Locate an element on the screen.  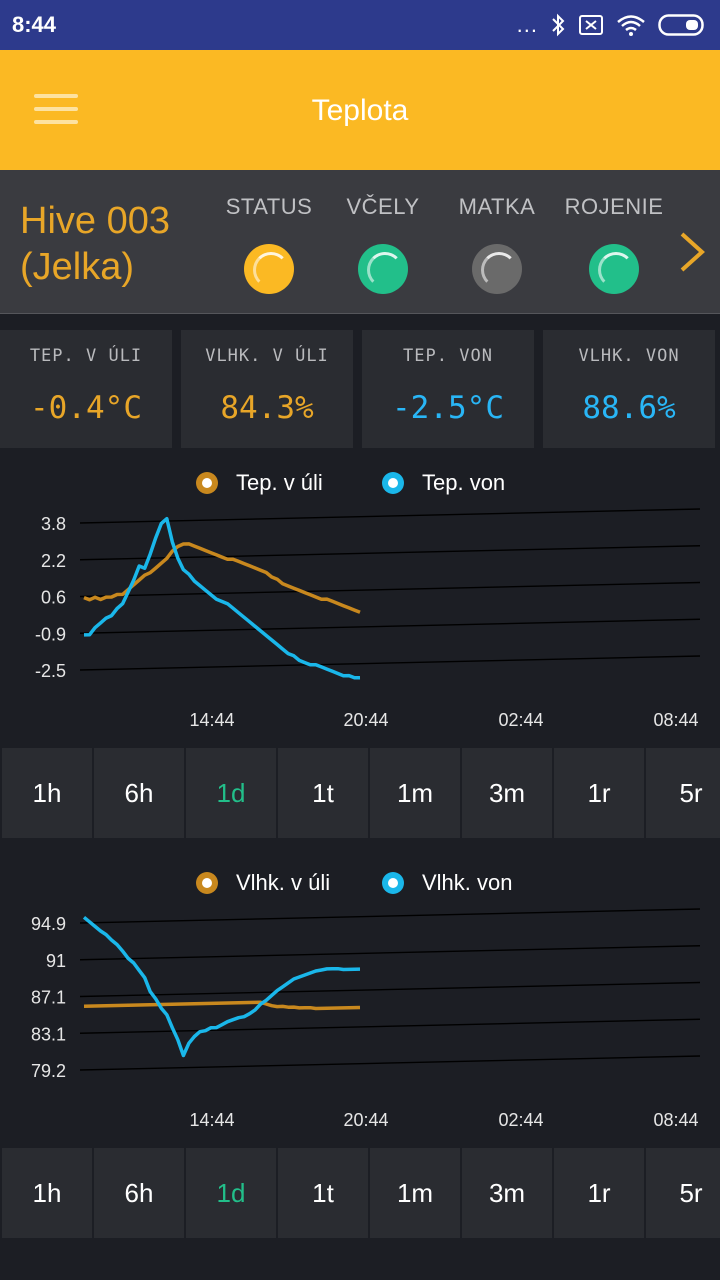
legend-label: Tep. v úli is located at coordinates (279, 482).